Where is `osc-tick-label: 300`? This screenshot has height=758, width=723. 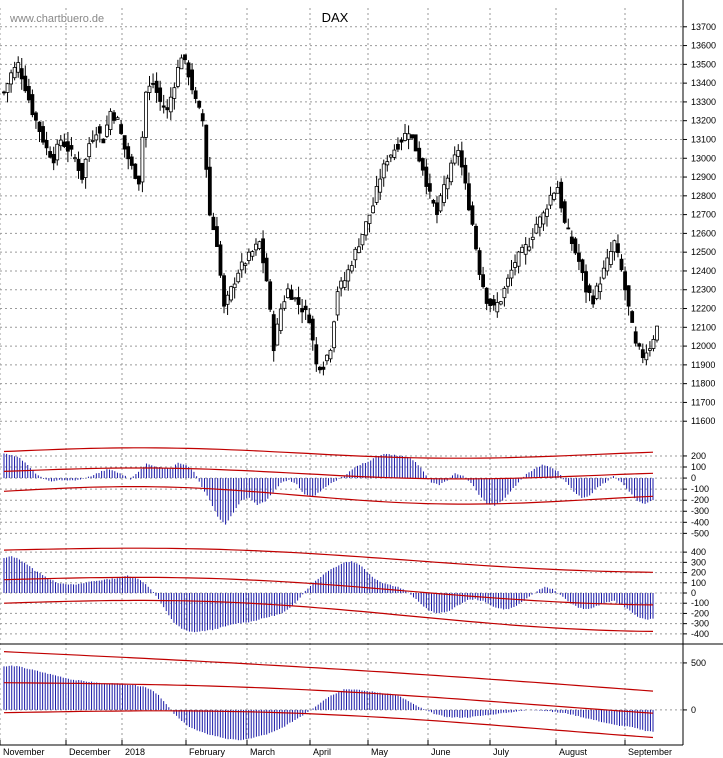
osc-tick-label: 300 is located at coordinates (698, 562).